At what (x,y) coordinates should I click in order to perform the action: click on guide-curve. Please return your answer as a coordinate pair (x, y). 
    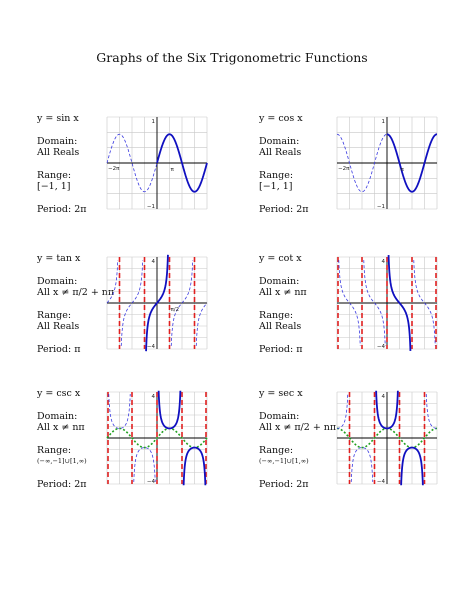
    Looking at the image, I should click on (157, 438).